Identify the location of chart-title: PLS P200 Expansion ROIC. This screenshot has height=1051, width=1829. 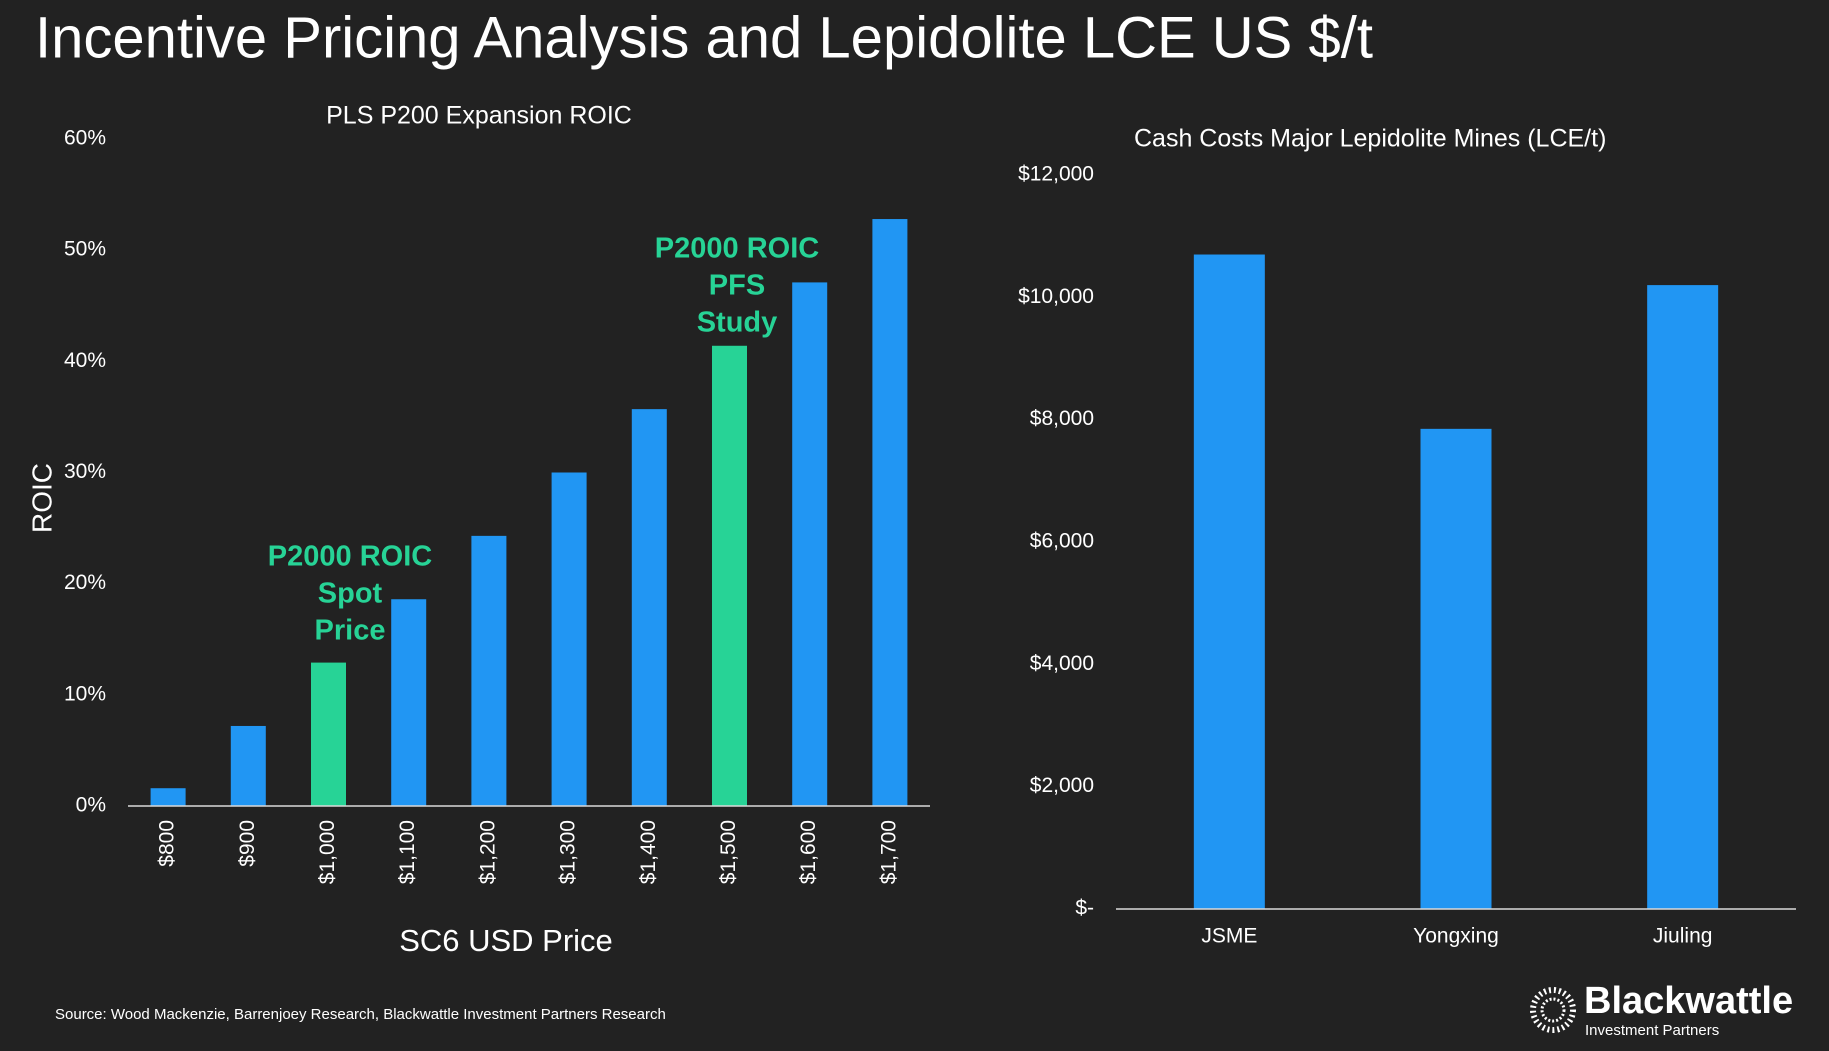
(479, 116).